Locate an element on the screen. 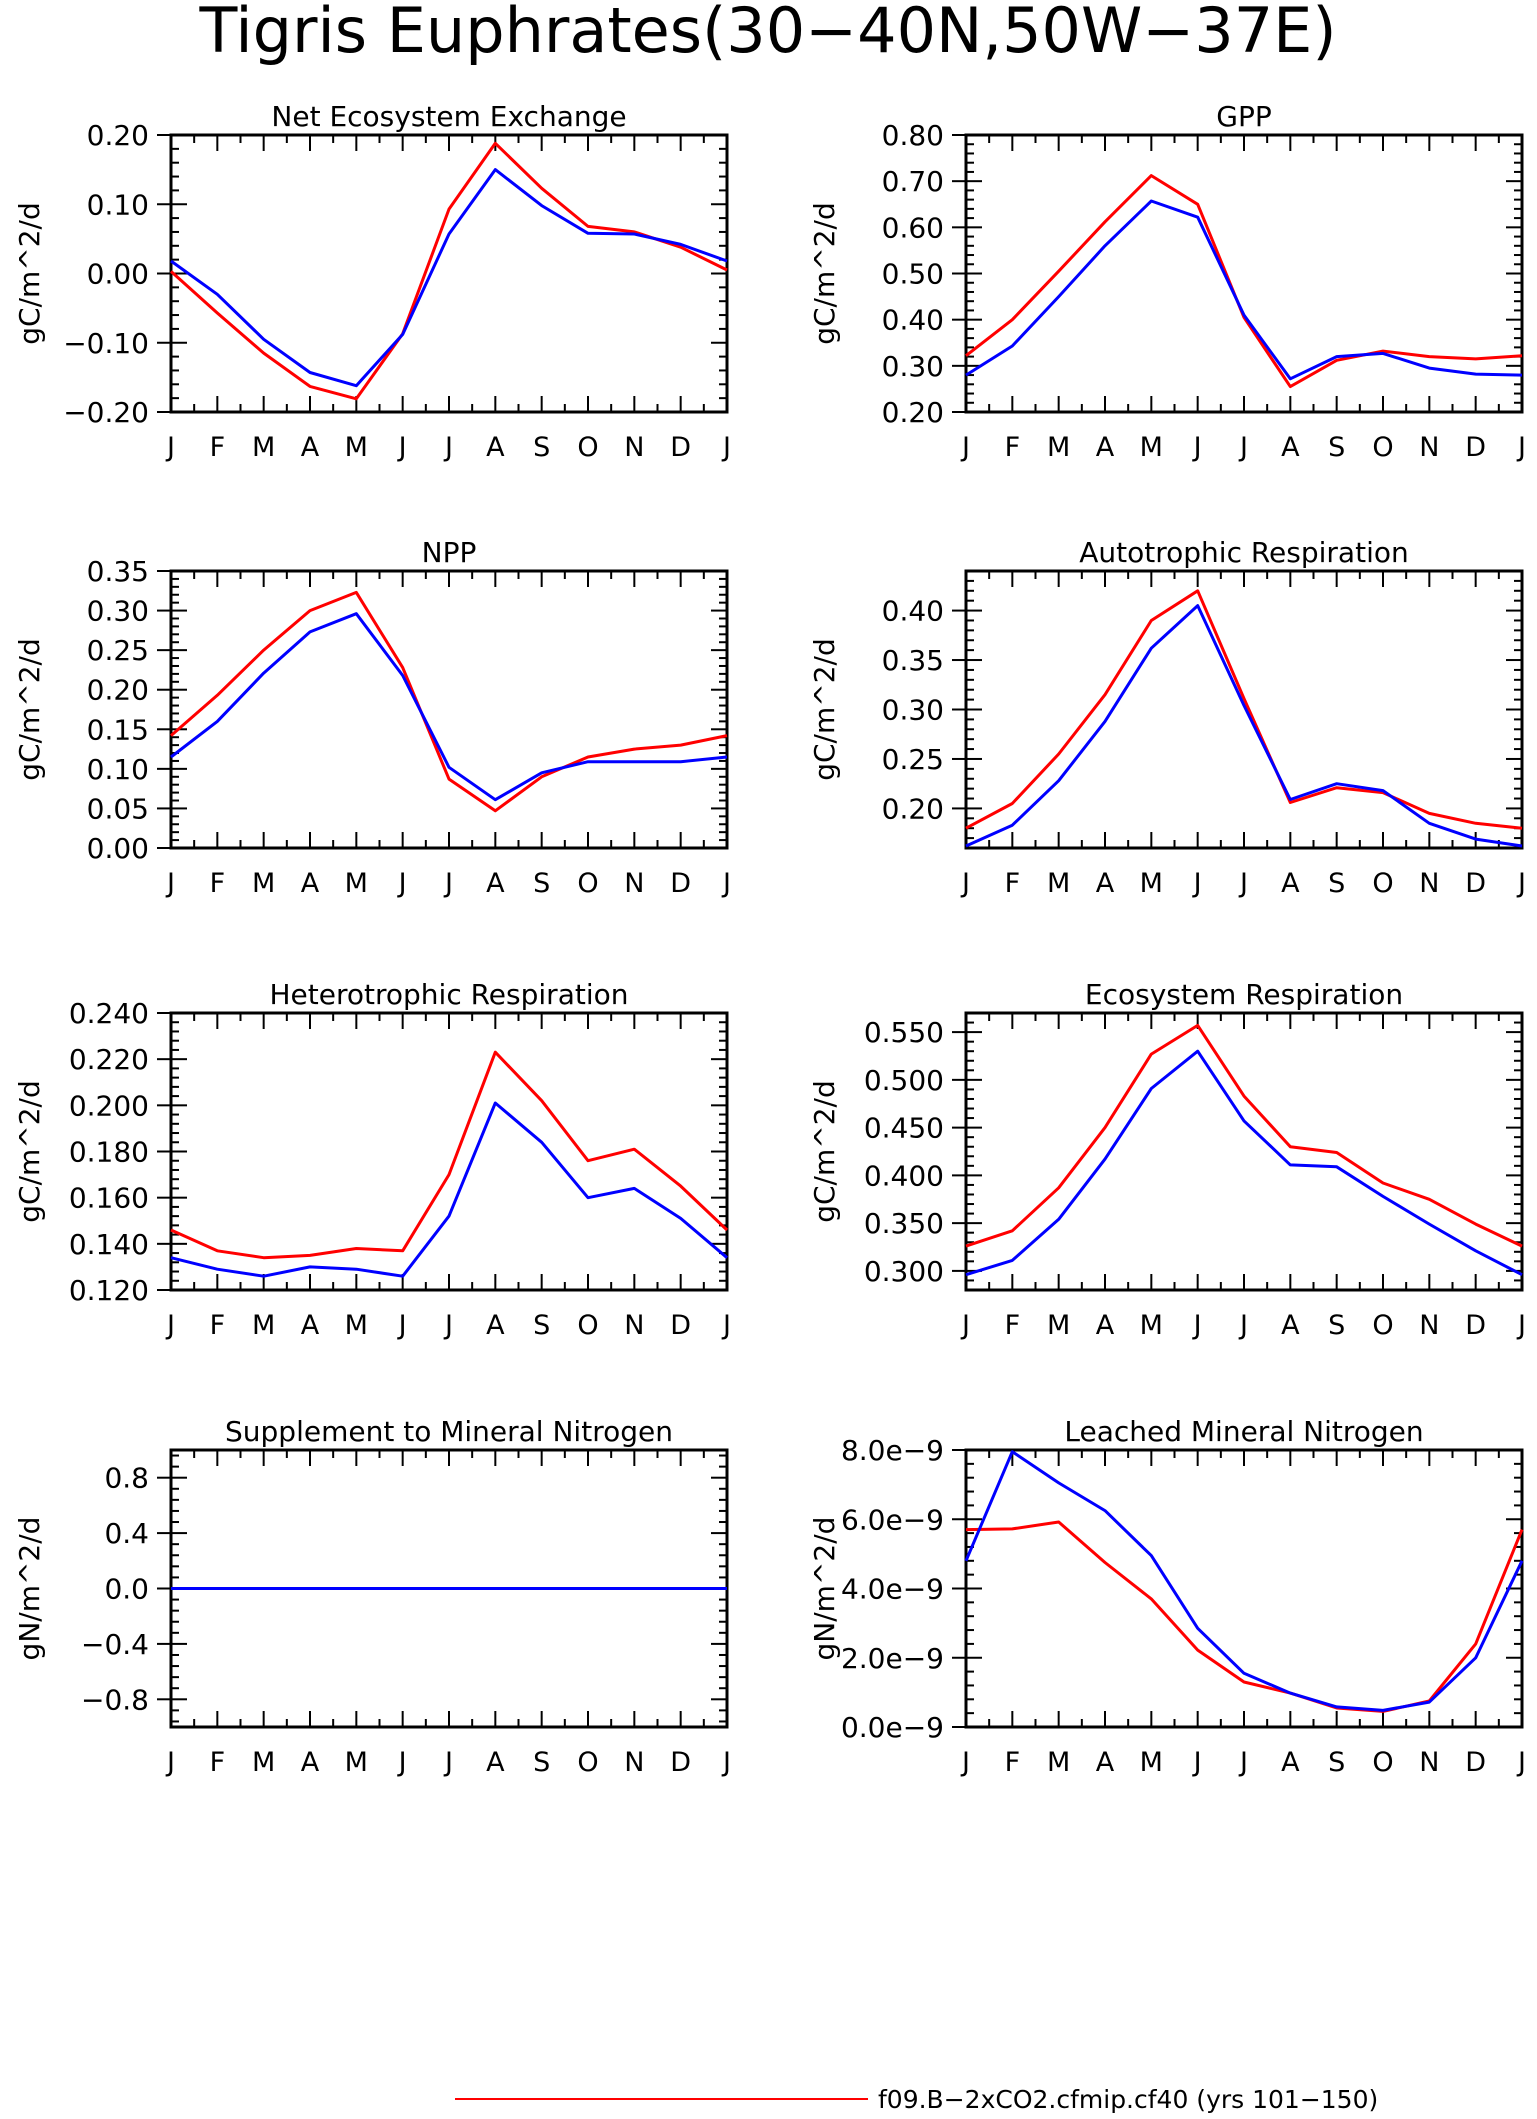 This screenshot has width=1537, height=2119. chart-title: Ecosystem Respiration is located at coordinates (1244, 994).